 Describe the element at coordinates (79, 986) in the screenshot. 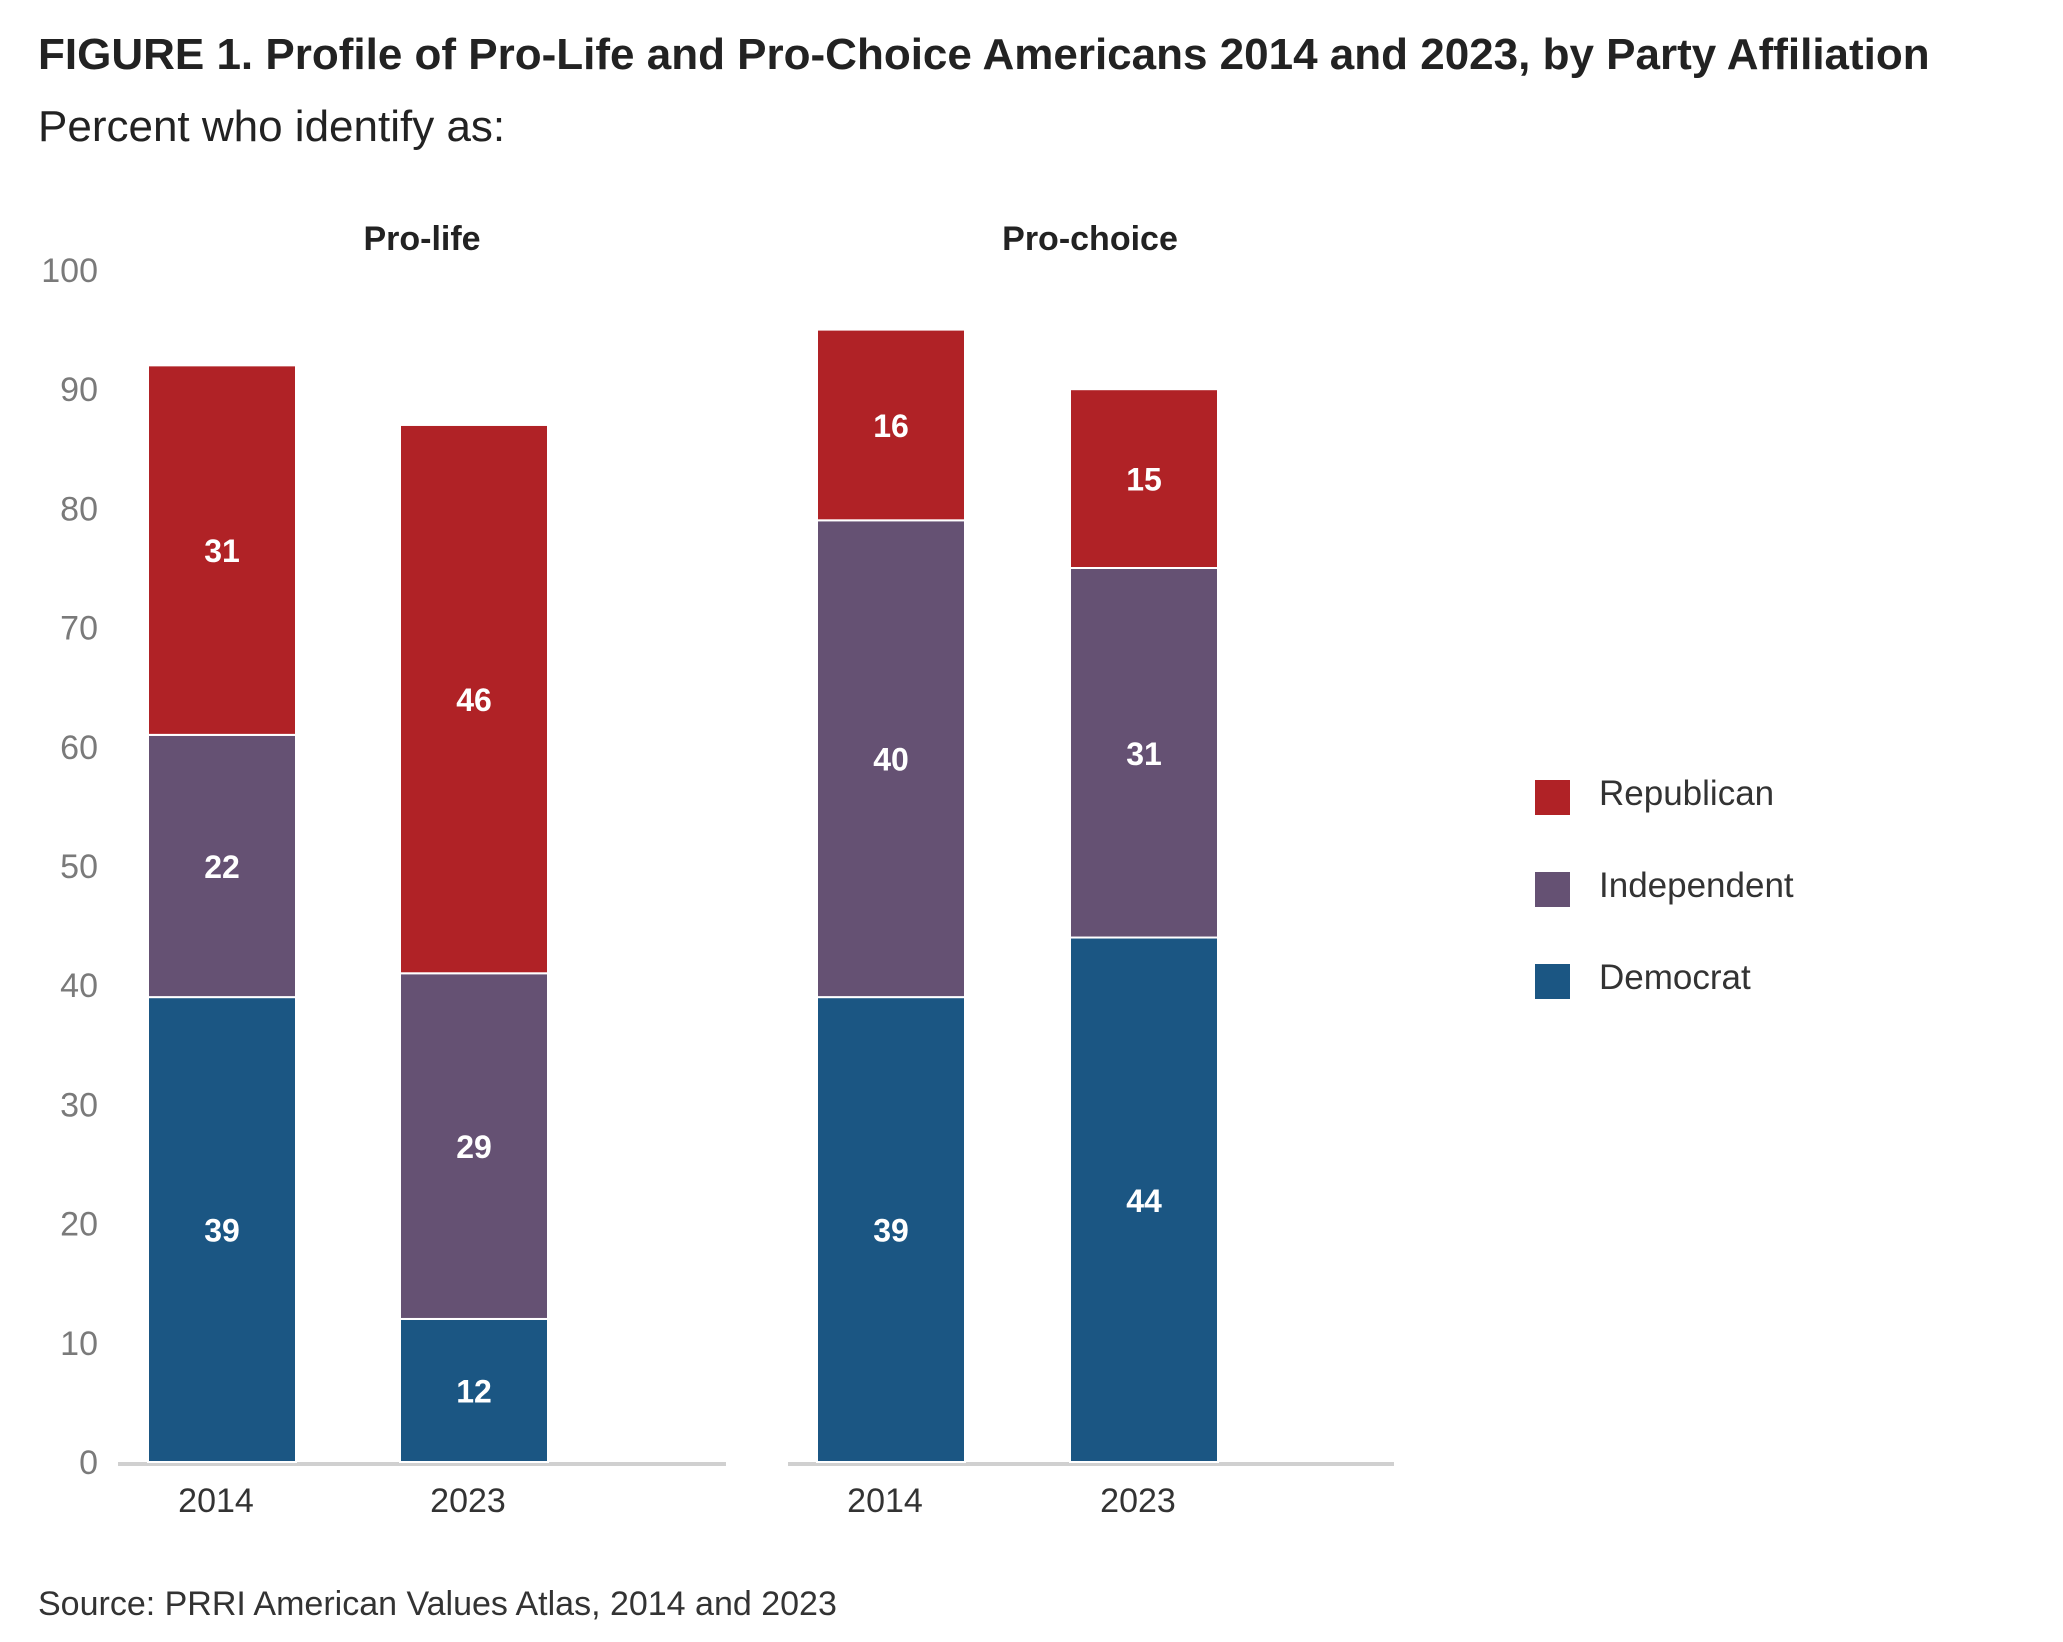

I see `y-tick-label-40: 40` at that location.